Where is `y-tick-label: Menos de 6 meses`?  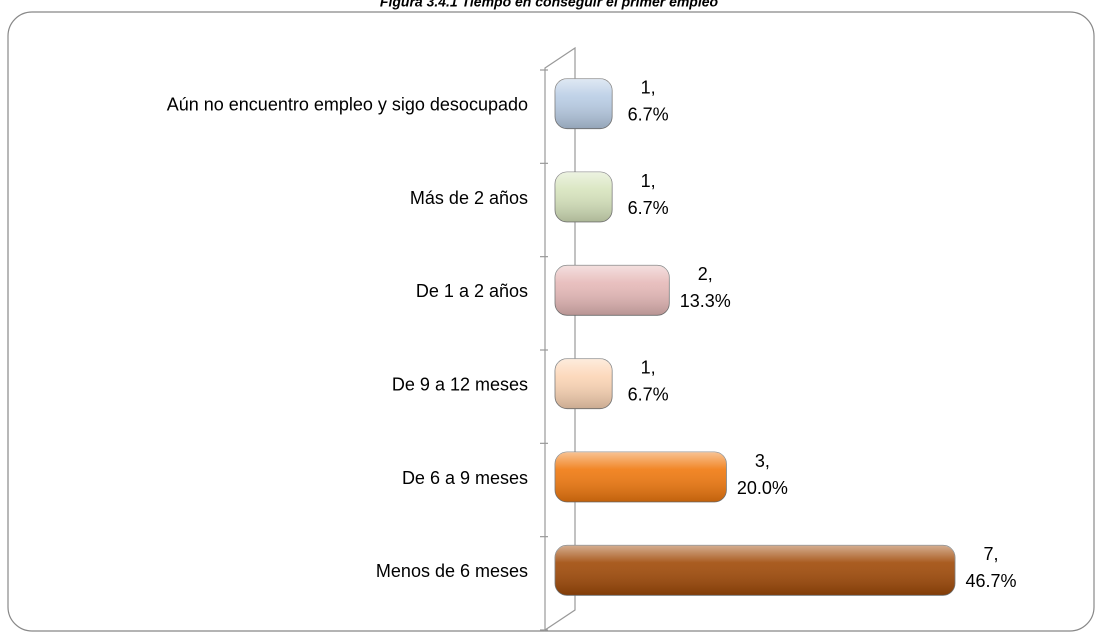 y-tick-label: Menos de 6 meses is located at coordinates (452, 571).